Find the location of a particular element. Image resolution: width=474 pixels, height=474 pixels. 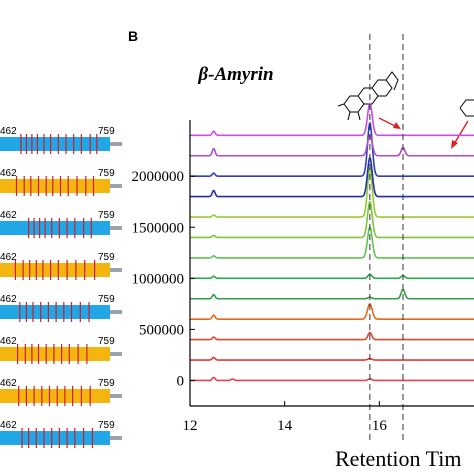

y-tick-label: 500000 is located at coordinates (161, 330).